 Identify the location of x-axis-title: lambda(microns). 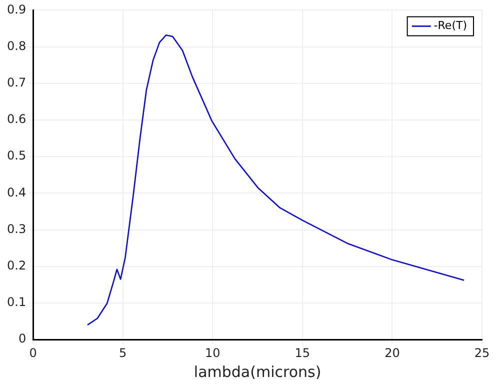
(258, 371).